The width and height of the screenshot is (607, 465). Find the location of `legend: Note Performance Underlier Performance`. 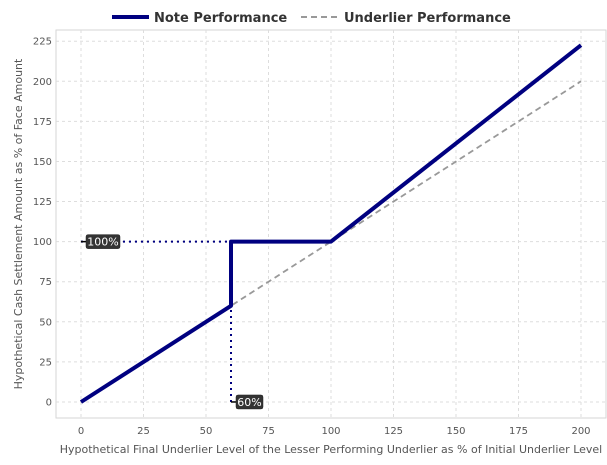

legend: Note Performance Underlier Performance is located at coordinates (311, 18).